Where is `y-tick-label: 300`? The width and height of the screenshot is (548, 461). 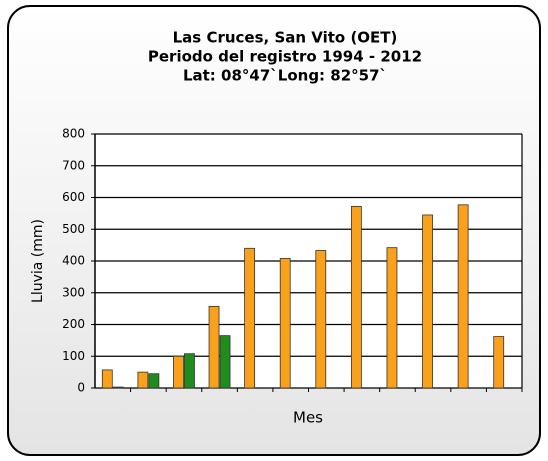 y-tick-label: 300 is located at coordinates (73, 292).